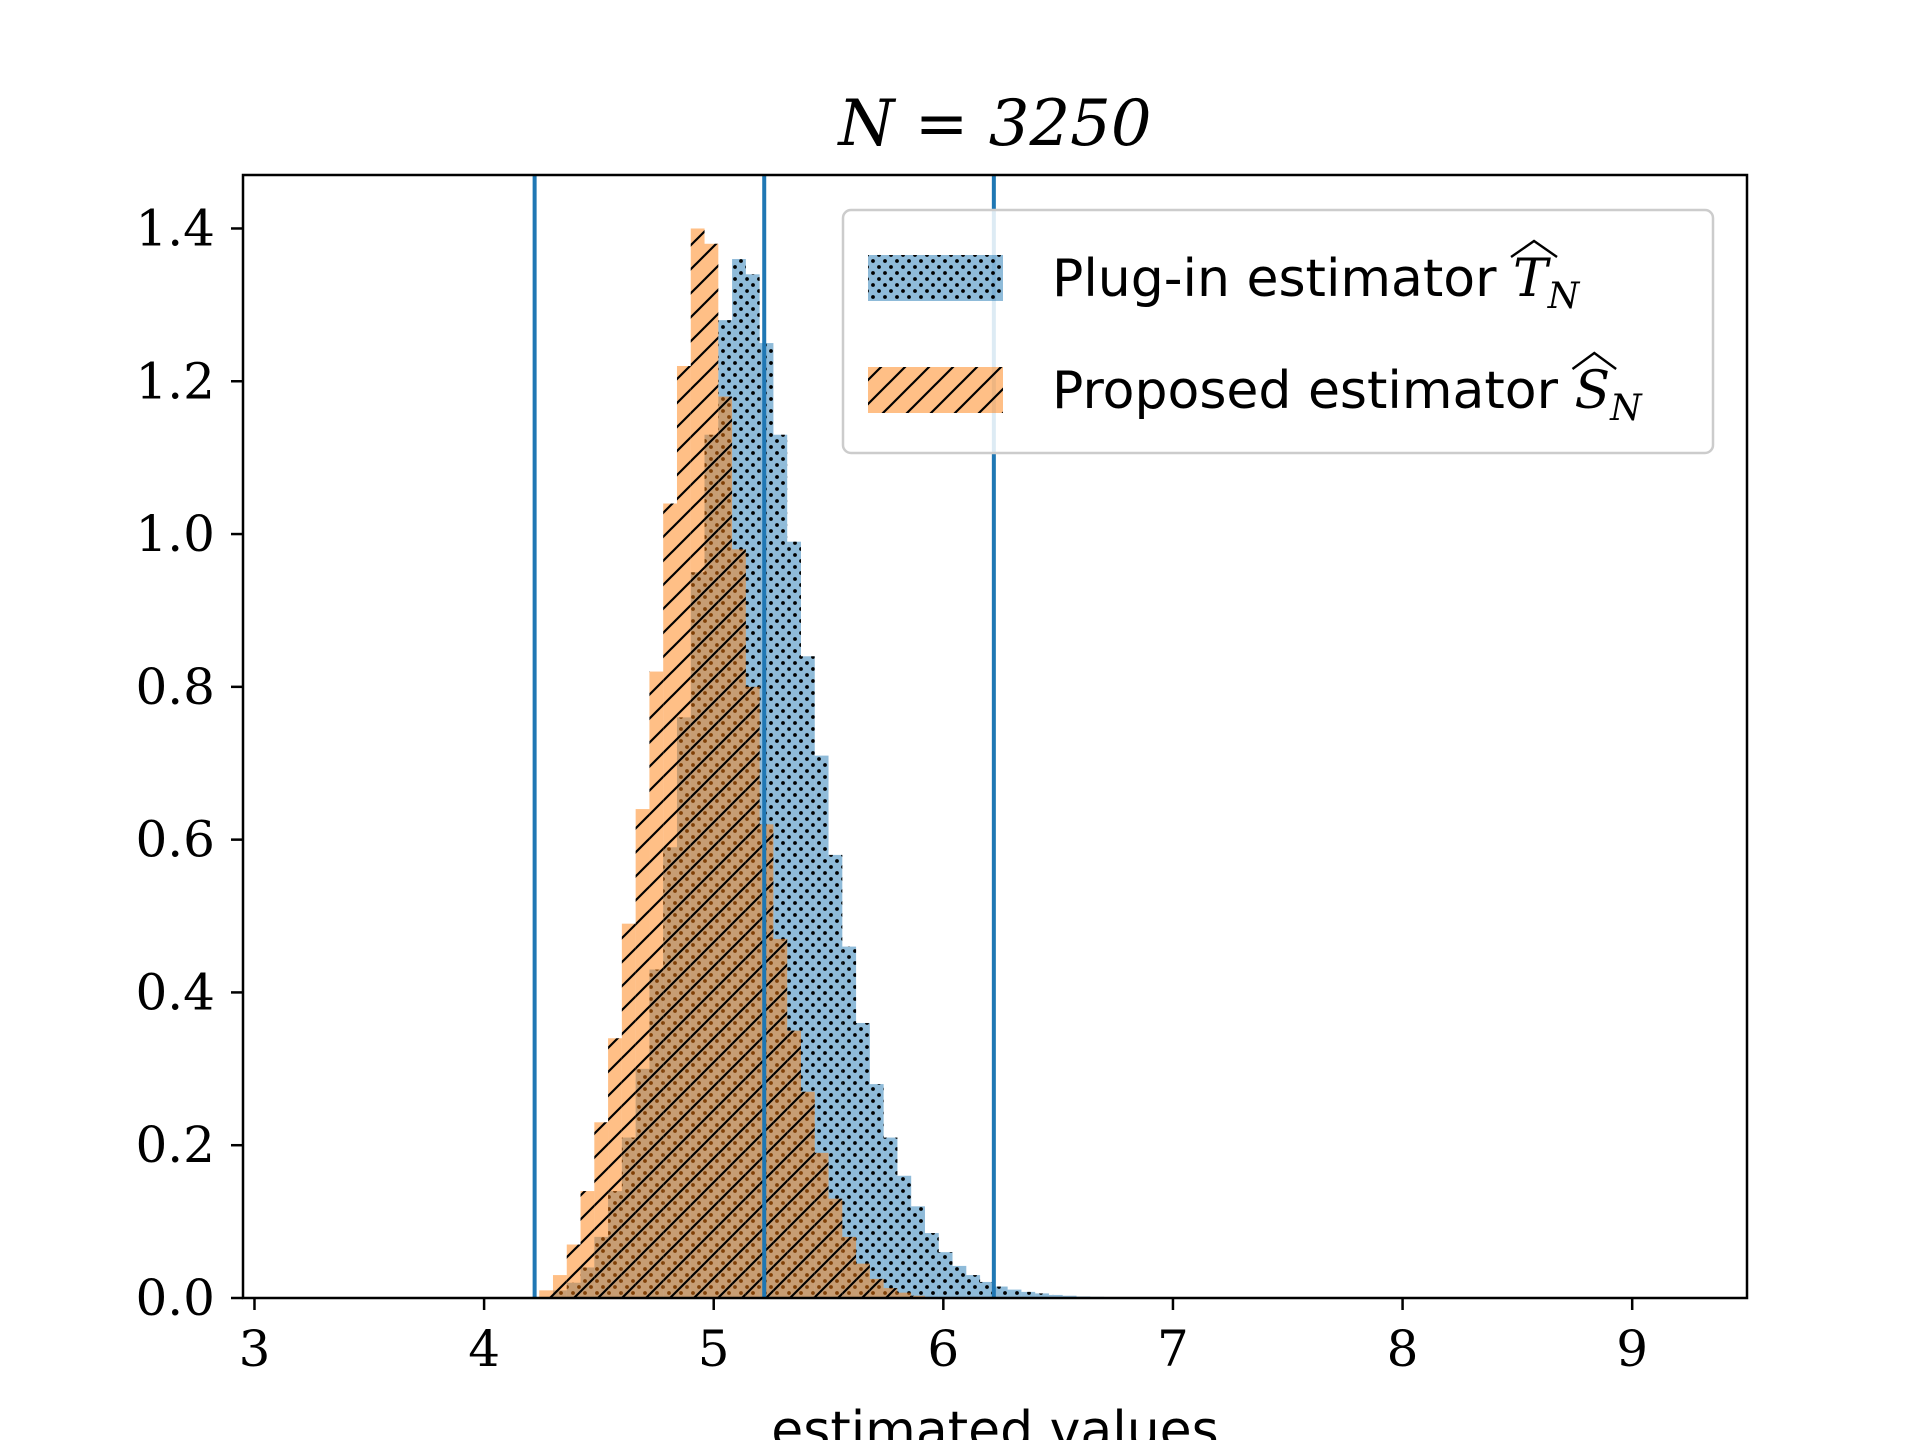 The width and height of the screenshot is (1920, 1440). I want to click on x-tick-label: 5, so click(714, 1349).